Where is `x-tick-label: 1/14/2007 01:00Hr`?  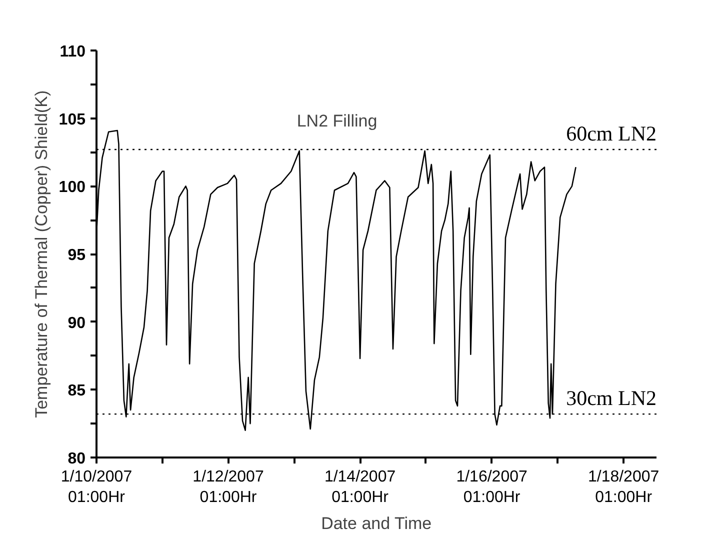 x-tick-label: 1/14/2007 01:00Hr is located at coordinates (360, 487).